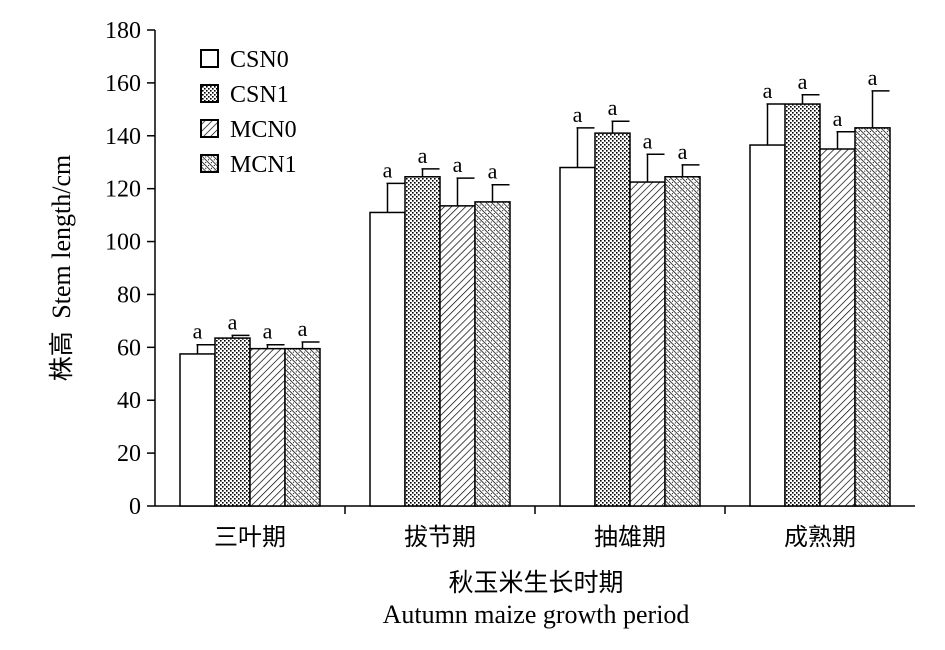 This screenshot has width=945, height=650. Describe the element at coordinates (535, 582) in the screenshot. I see `x-axis-title-cn: 秋玉米生长时期` at that location.